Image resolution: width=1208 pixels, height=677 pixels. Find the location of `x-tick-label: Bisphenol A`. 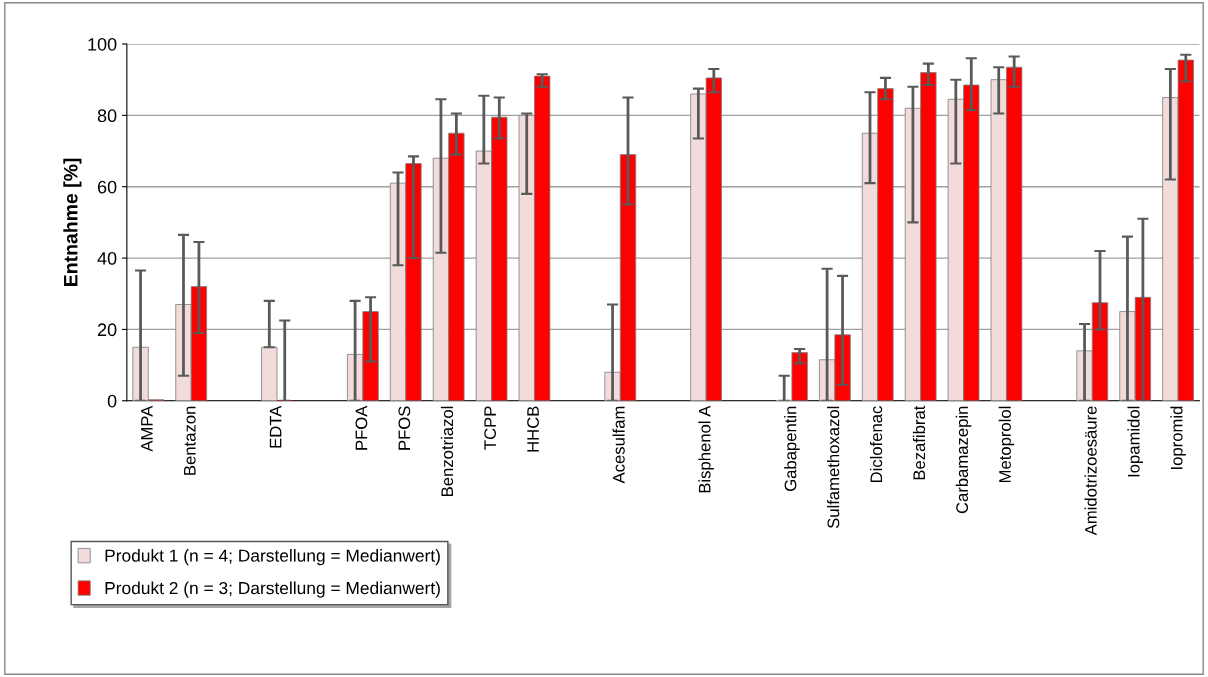

x-tick-label: Bisphenol A is located at coordinates (706, 449).